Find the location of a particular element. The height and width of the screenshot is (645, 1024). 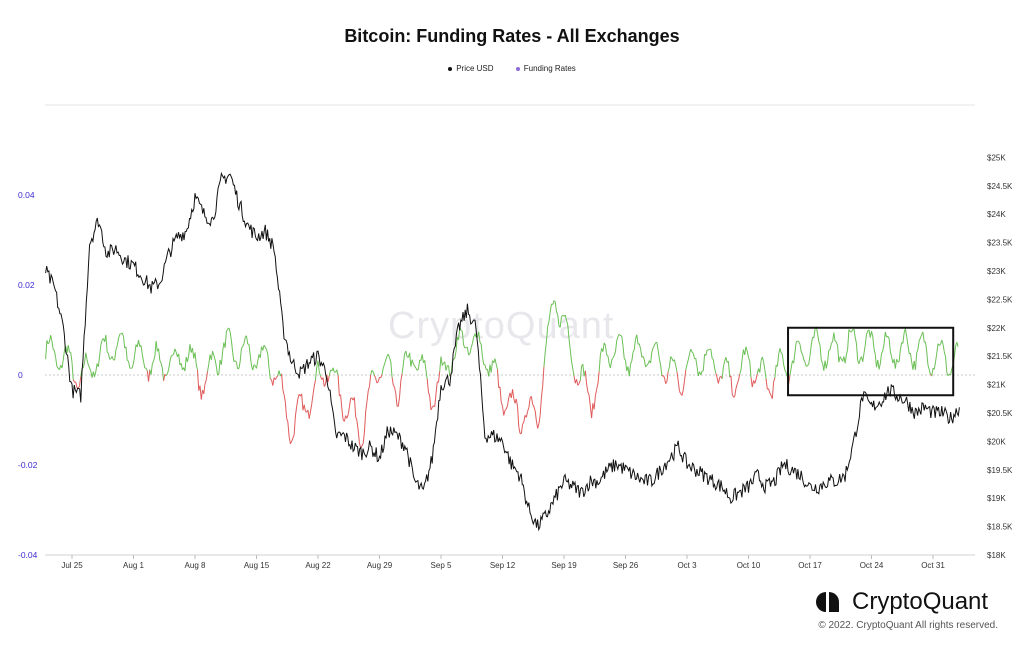

right-tick-label: $25K is located at coordinates (996, 157).